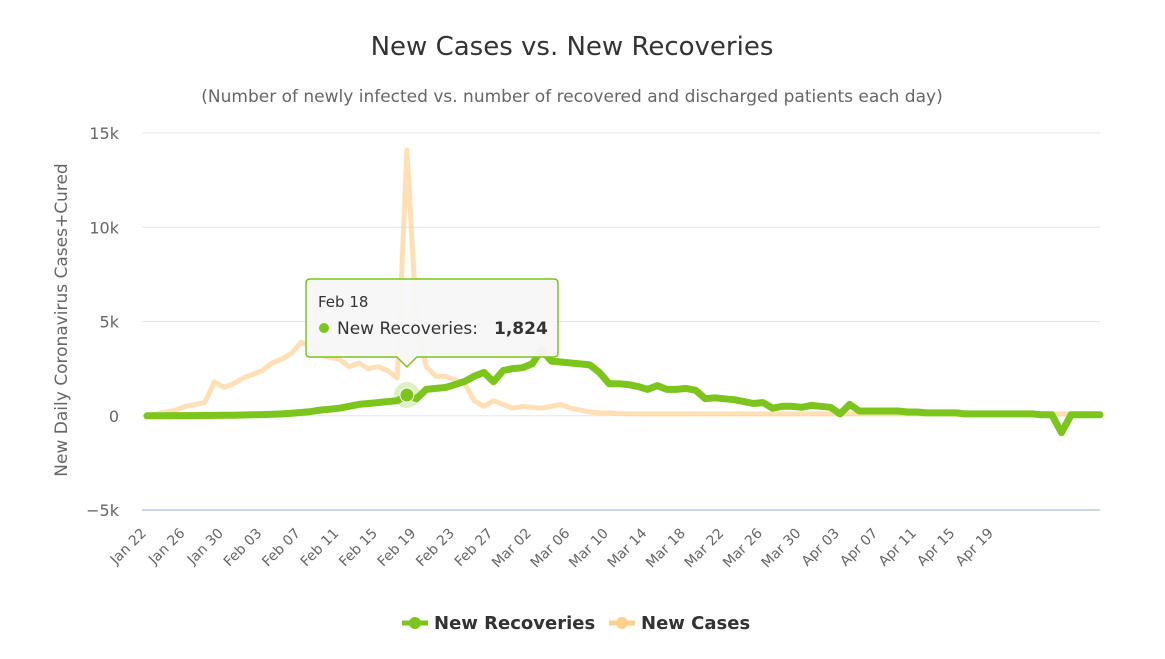 The width and height of the screenshot is (1165, 659). Describe the element at coordinates (695, 623) in the screenshot. I see `legend-label: New Cases` at that location.